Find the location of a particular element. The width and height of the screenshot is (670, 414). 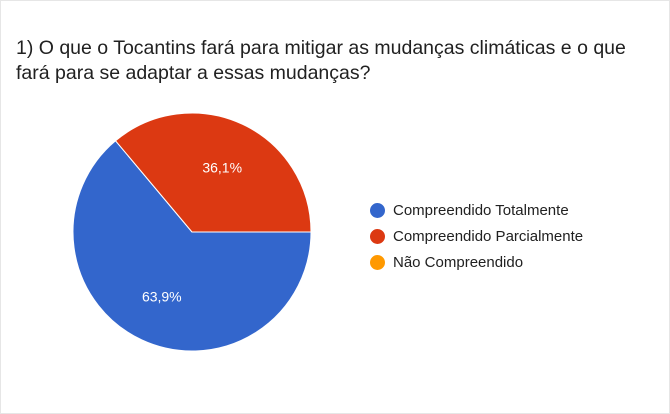

legend-item-compreendido-parcialmente: Compreendido Parcialmente is located at coordinates (476, 236).